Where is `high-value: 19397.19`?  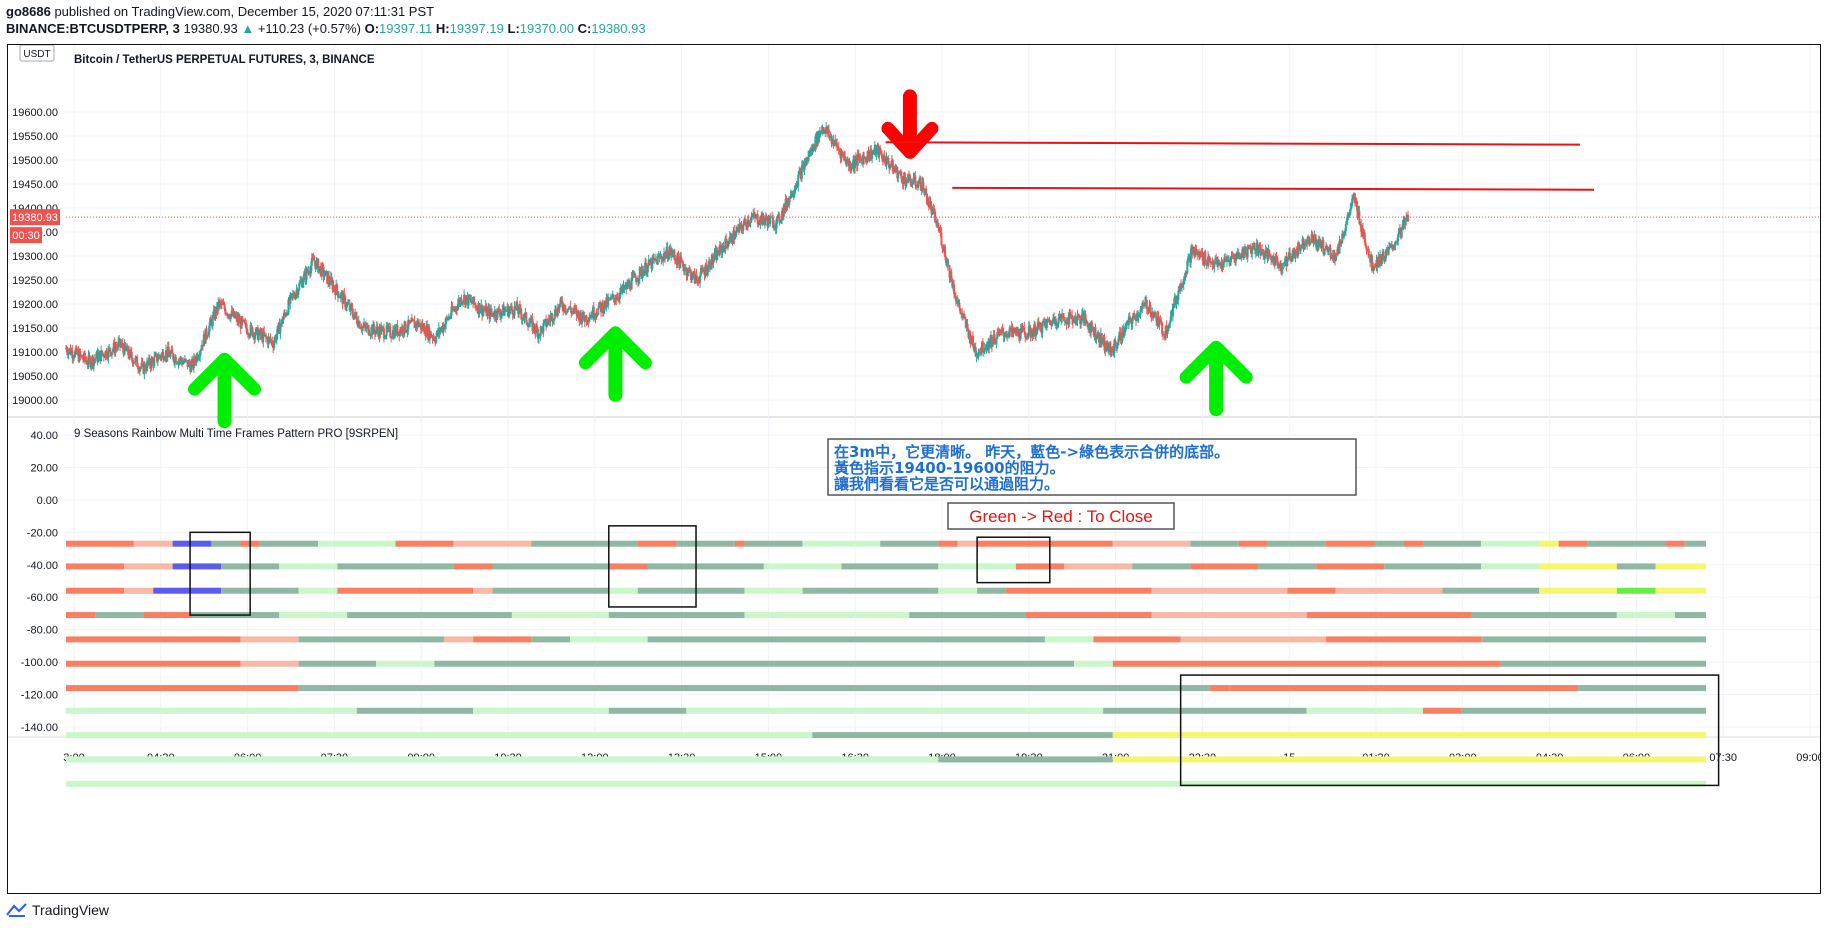
high-value: 19397.19 is located at coordinates (476, 28).